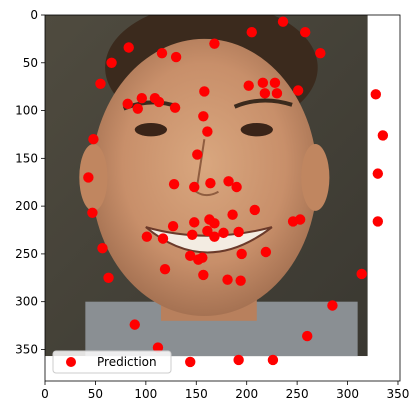  What do you see at coordinates (26, 111) in the screenshot?
I see `y-tick-label: 100` at bounding box center [26, 111].